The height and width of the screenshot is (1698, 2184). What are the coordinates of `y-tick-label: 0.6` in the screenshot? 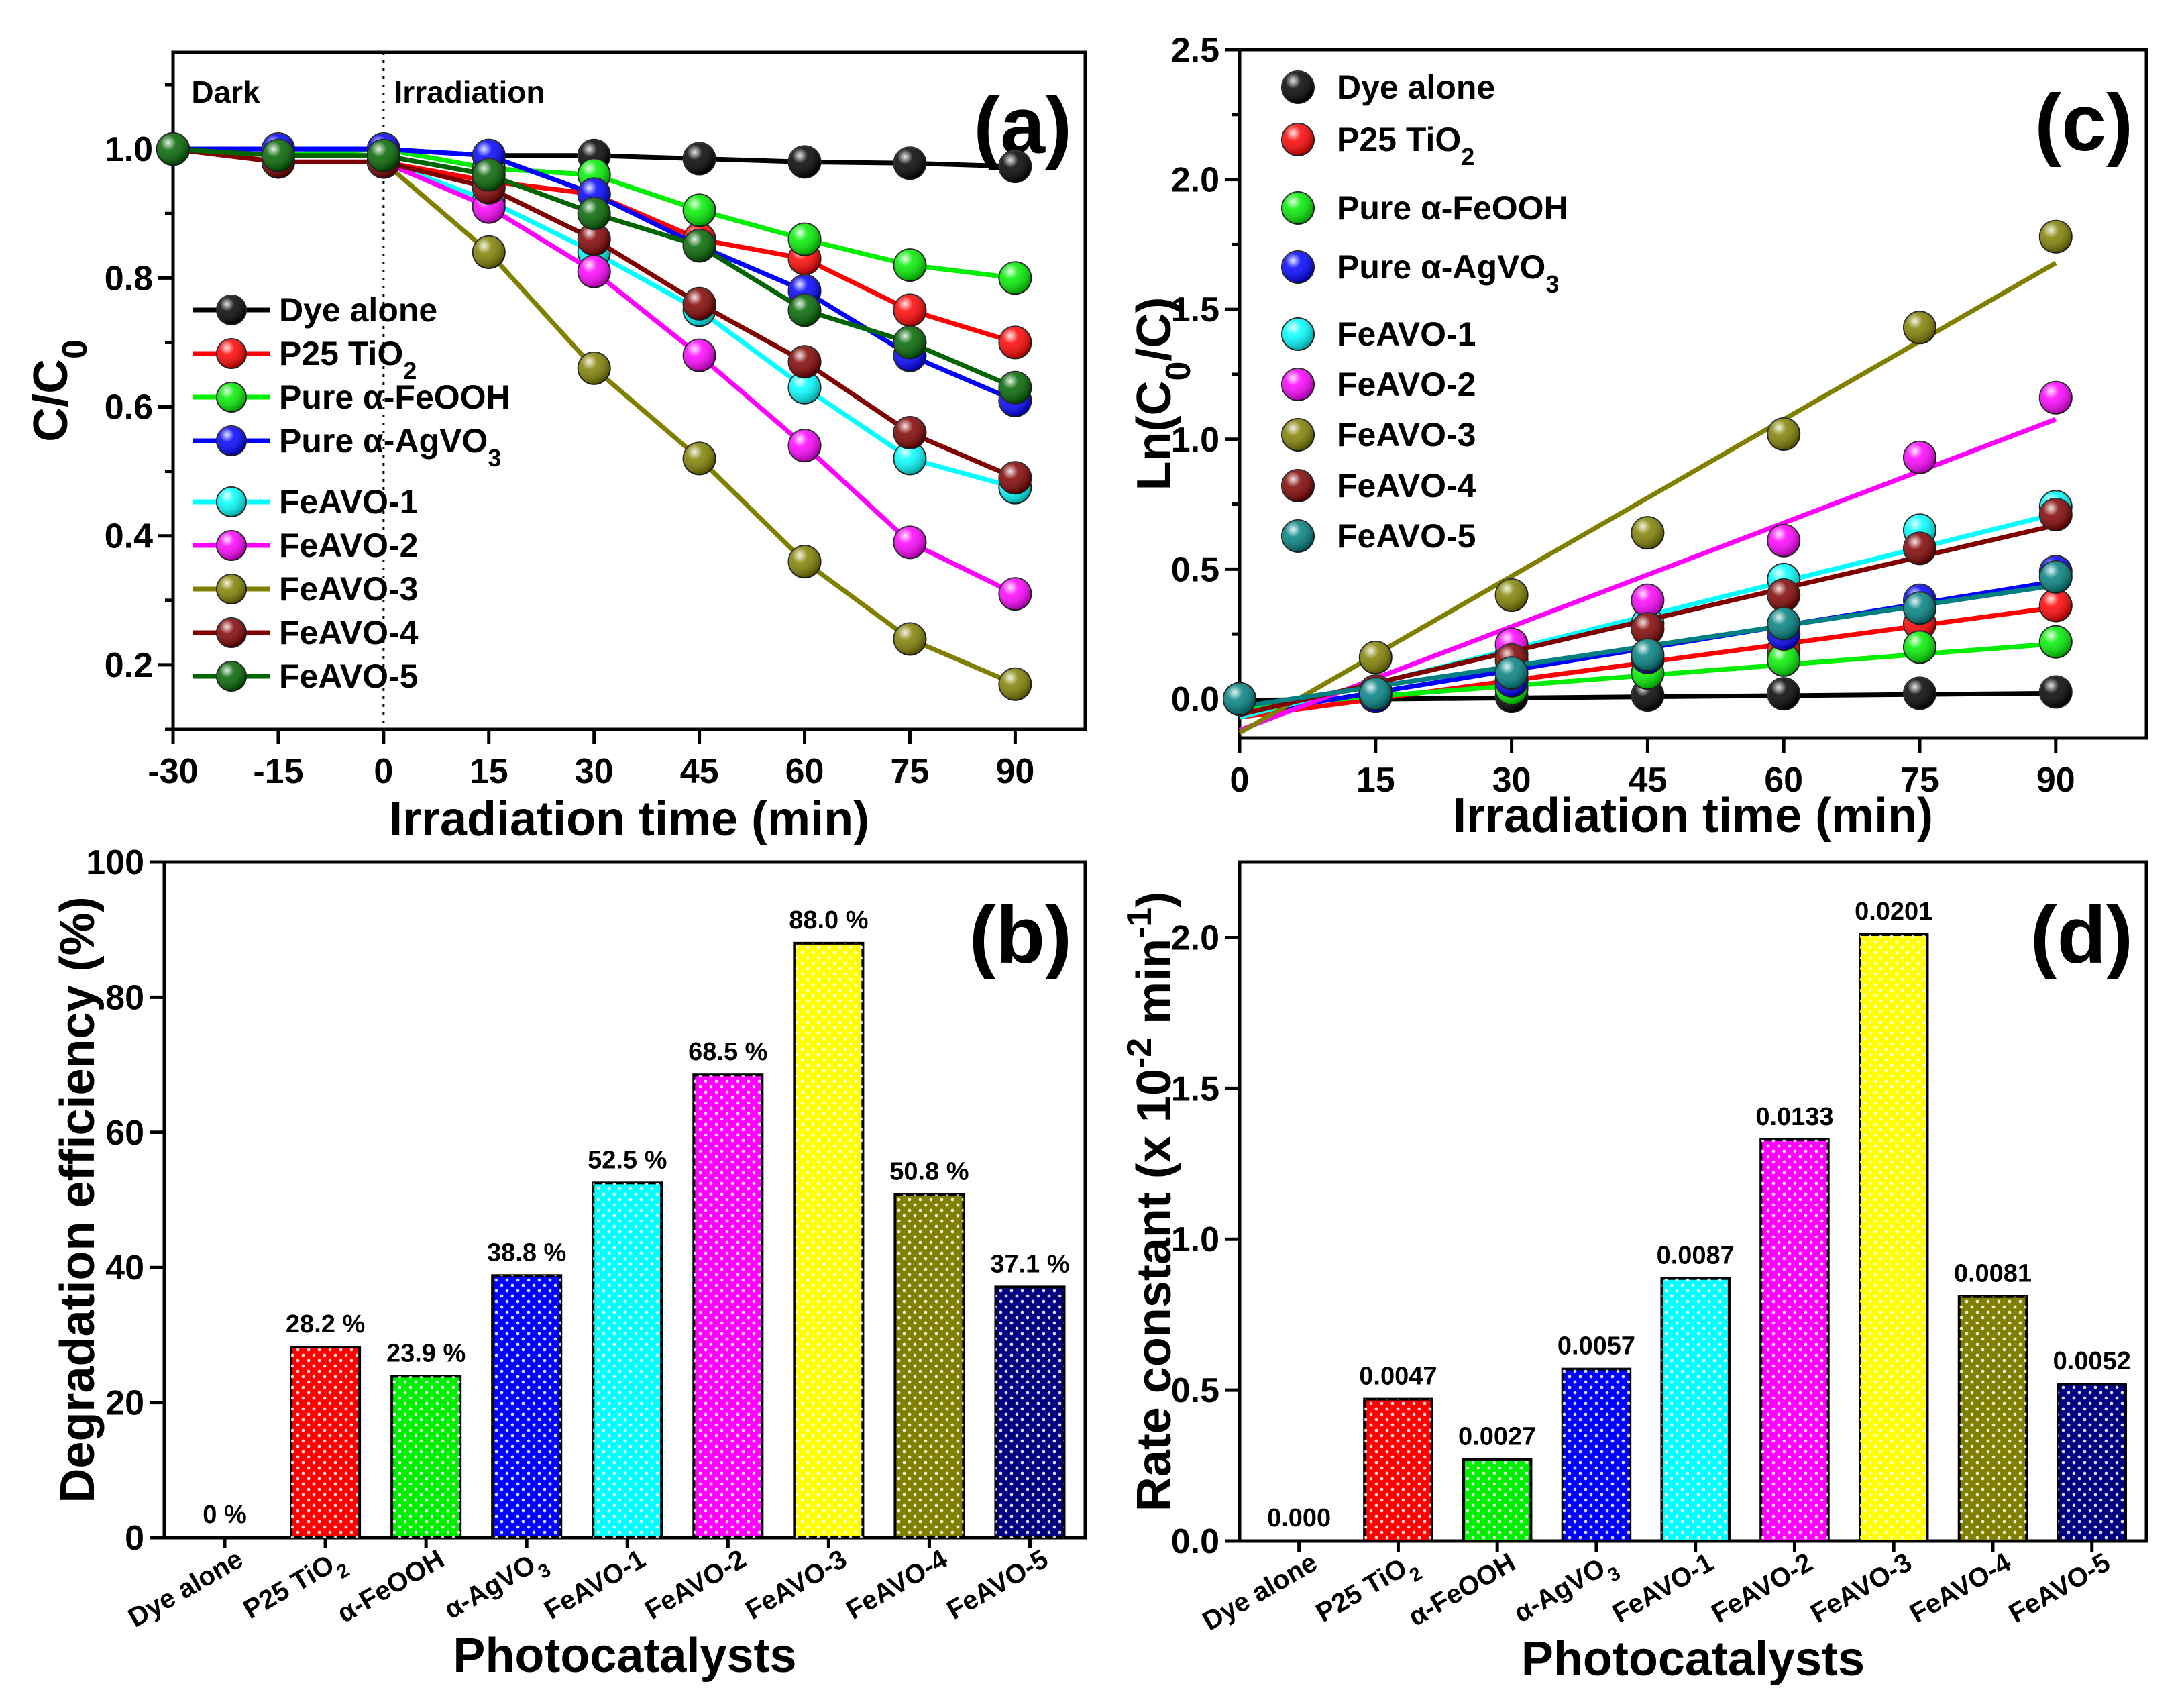 It's located at (129, 407).